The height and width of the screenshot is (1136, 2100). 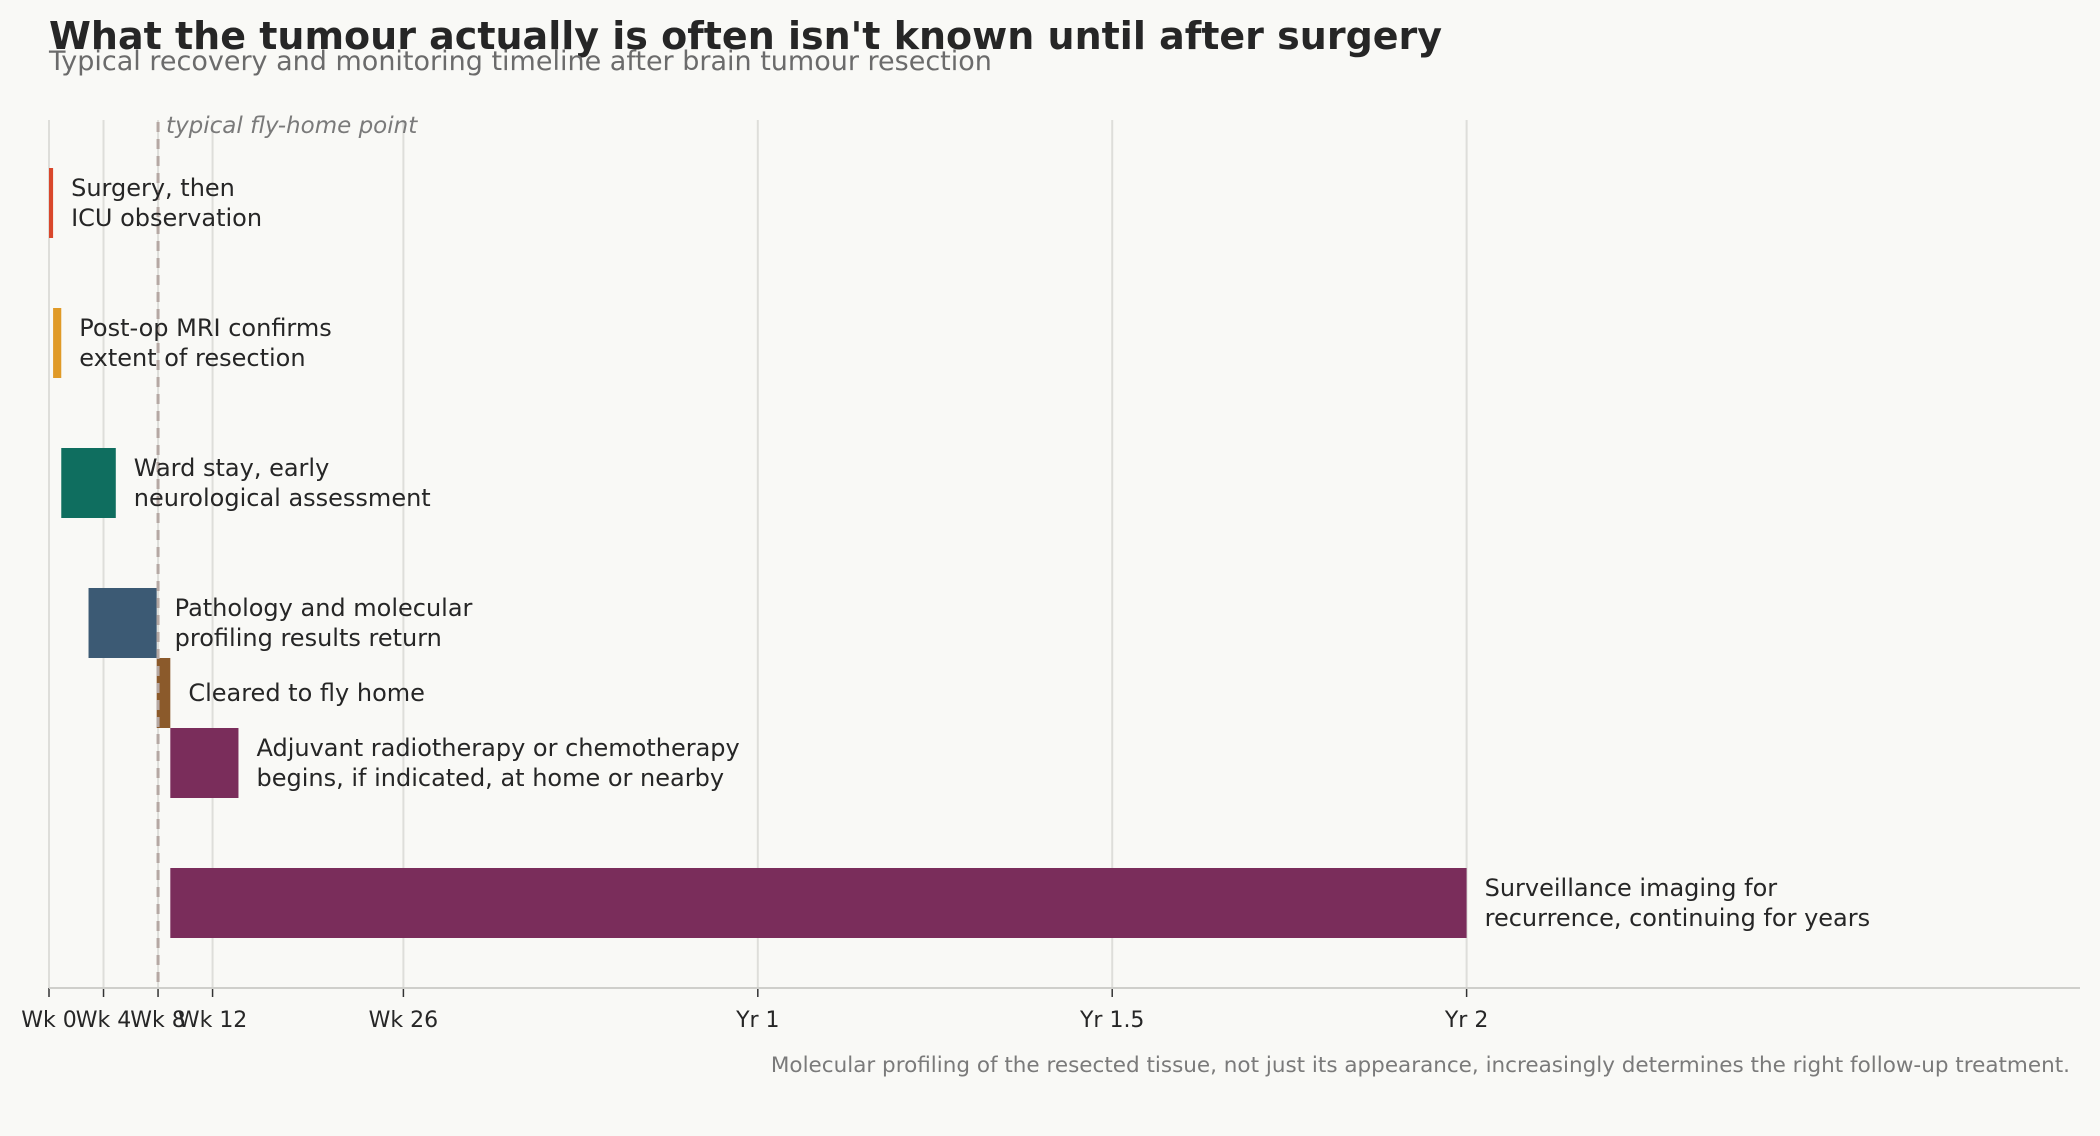 What do you see at coordinates (166, 218) in the screenshot?
I see `bar-label-line: ICU observation` at bounding box center [166, 218].